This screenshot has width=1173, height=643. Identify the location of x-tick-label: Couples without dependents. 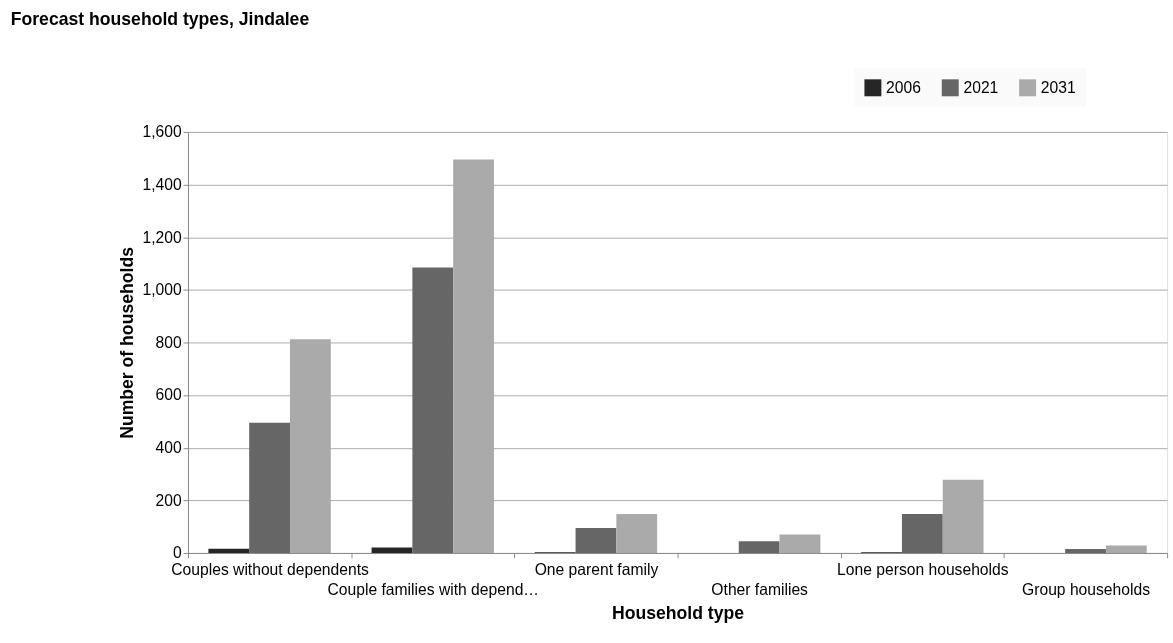
(270, 569).